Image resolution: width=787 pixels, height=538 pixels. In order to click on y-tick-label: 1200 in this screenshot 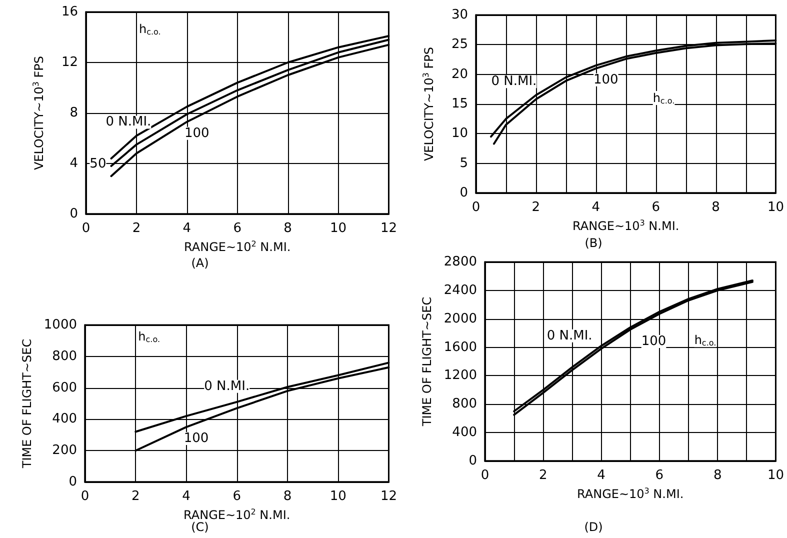, I will do `click(460, 376)`.